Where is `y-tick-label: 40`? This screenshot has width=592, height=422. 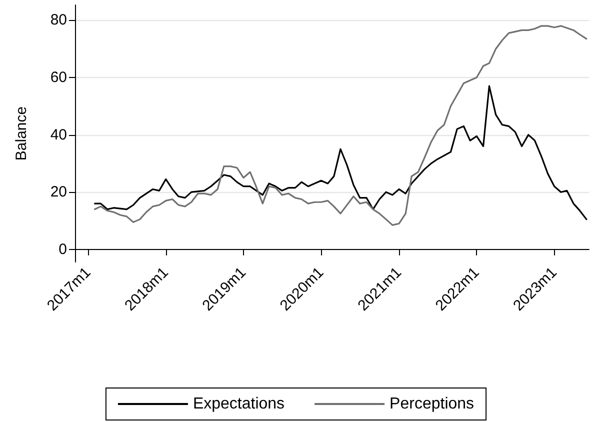
y-tick-label: 40 is located at coordinates (58, 135).